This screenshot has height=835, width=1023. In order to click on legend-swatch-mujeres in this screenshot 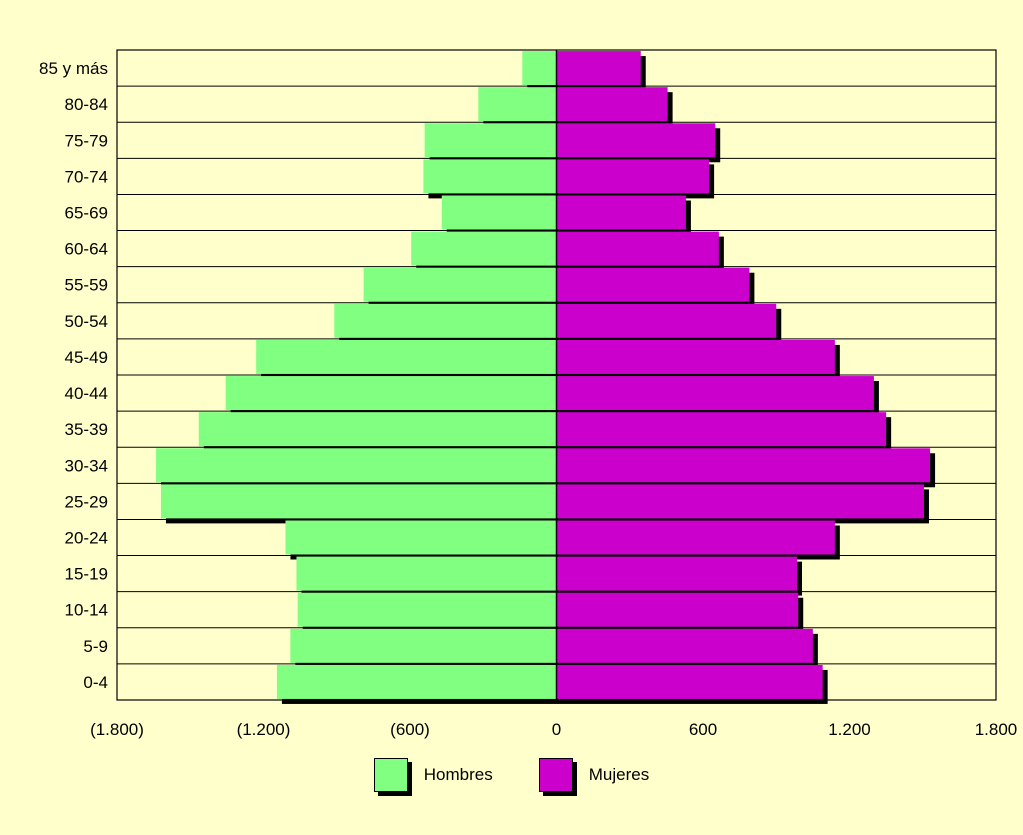, I will do `click(555, 775)`.